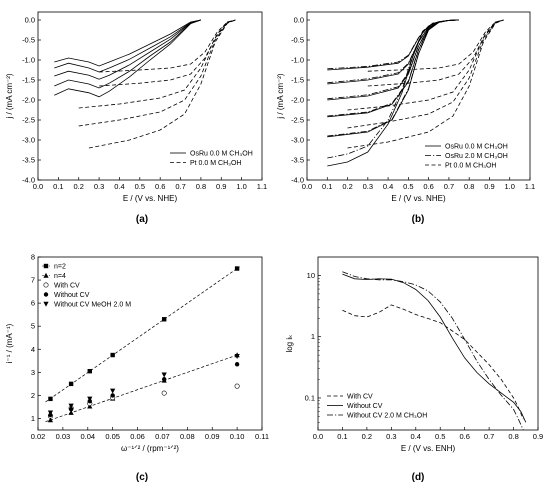 The height and width of the screenshot is (494, 550). Describe the element at coordinates (137, 436) in the screenshot. I see `x-tick-label: 0.06` at that location.